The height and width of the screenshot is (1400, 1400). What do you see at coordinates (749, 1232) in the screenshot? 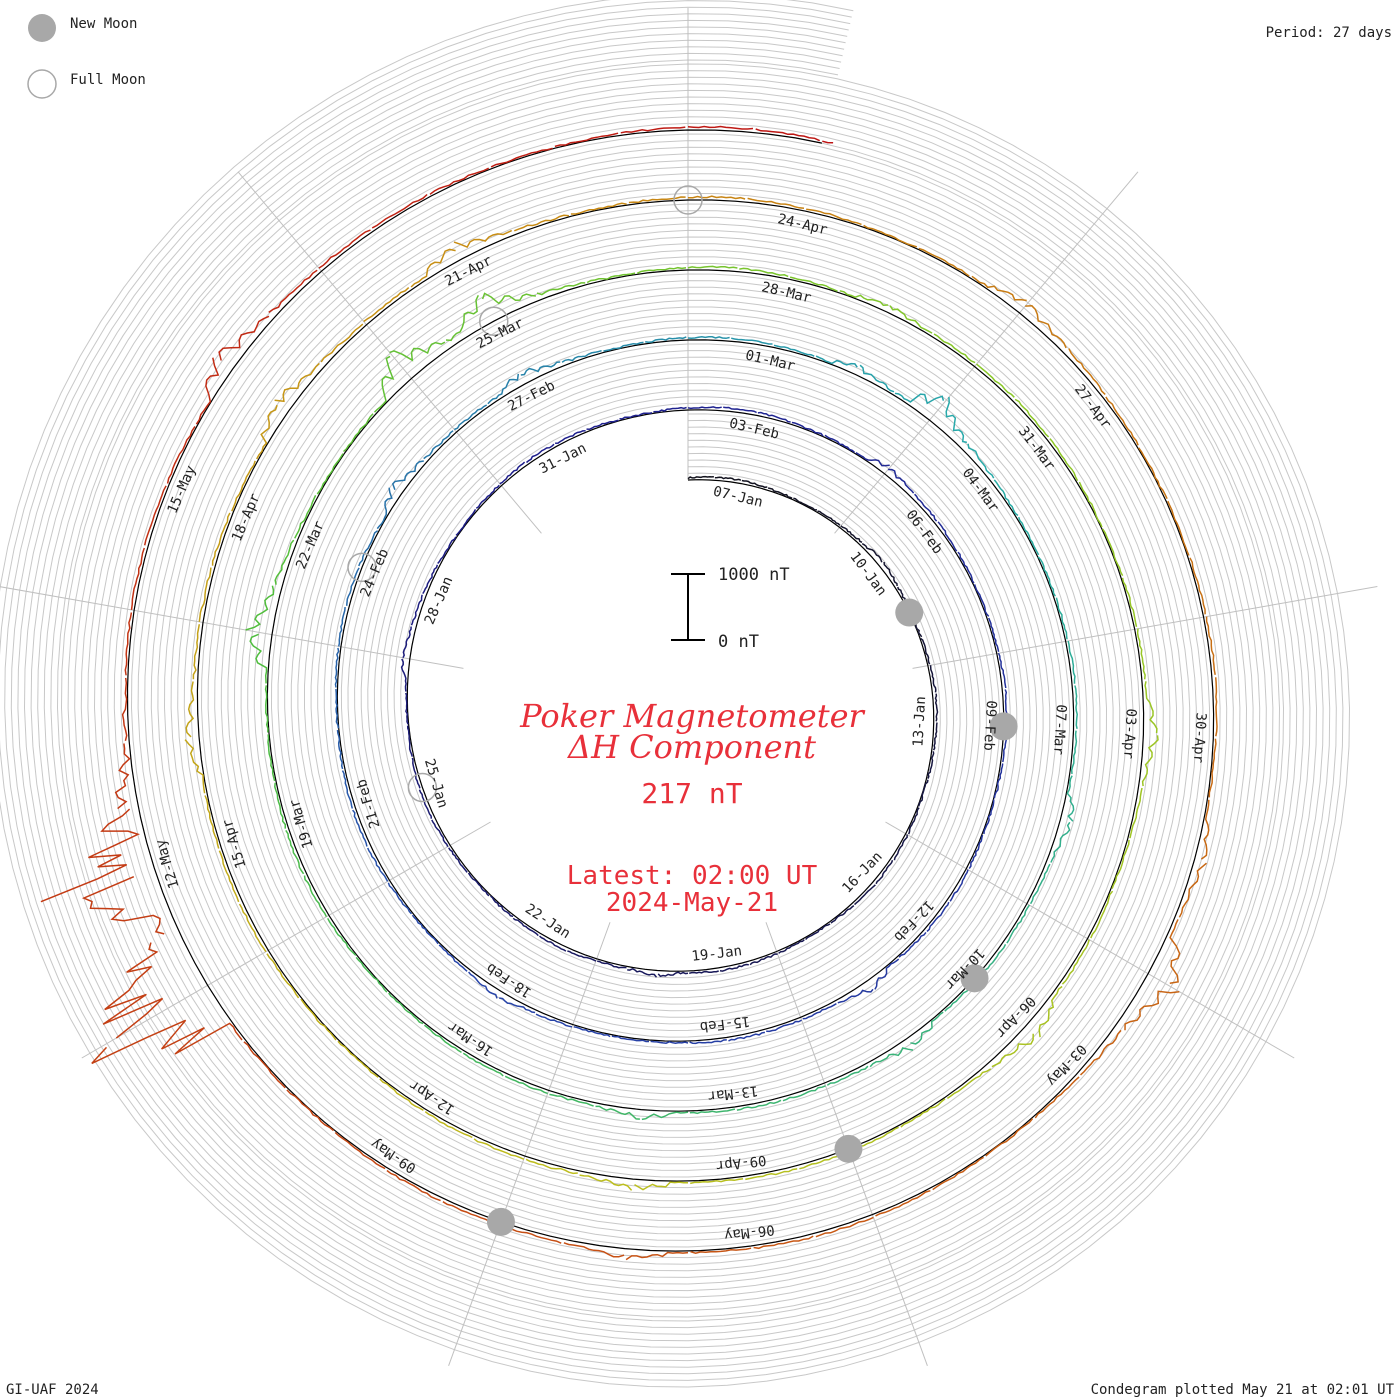
I see `date-tick-label: 06-May` at bounding box center [749, 1232].